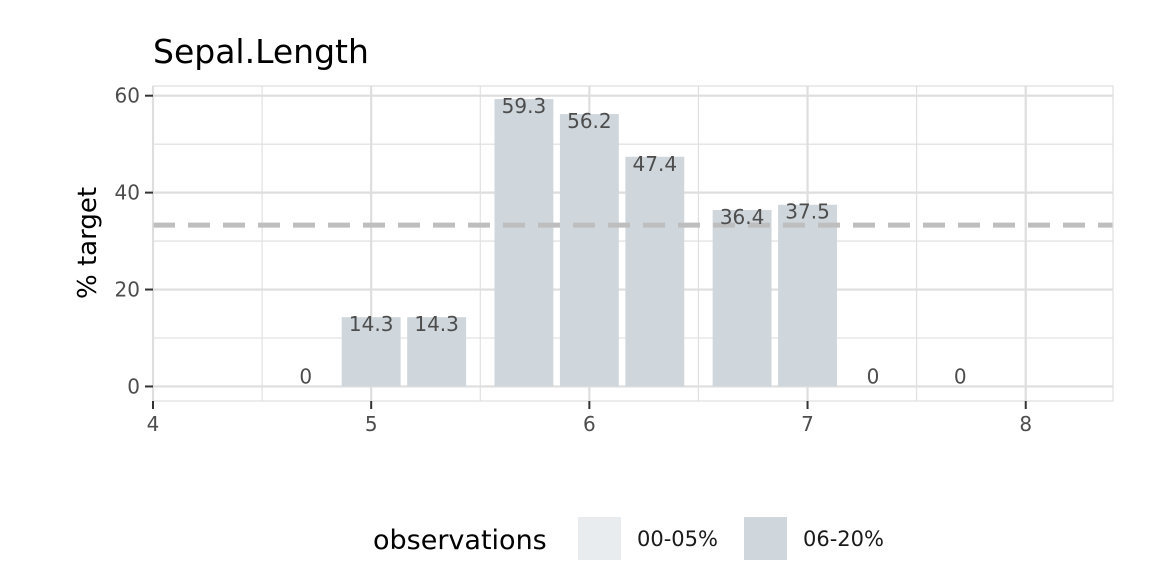 This screenshot has width=1152, height=576. Describe the element at coordinates (371, 424) in the screenshot. I see `x-tick-label: 5` at that location.